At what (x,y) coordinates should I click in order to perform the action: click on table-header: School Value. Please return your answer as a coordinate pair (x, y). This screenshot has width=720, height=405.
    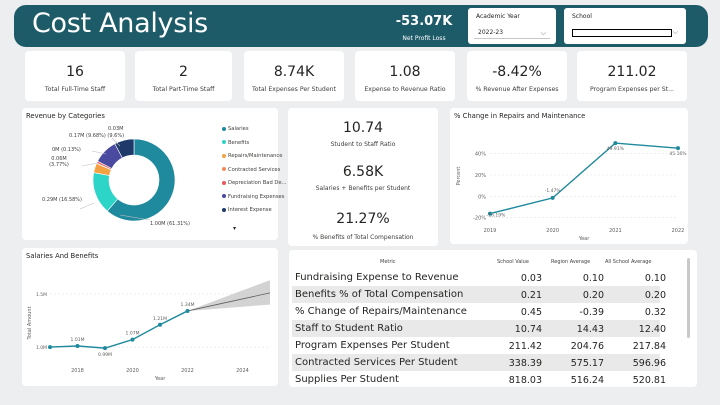
    Looking at the image, I should click on (513, 262).